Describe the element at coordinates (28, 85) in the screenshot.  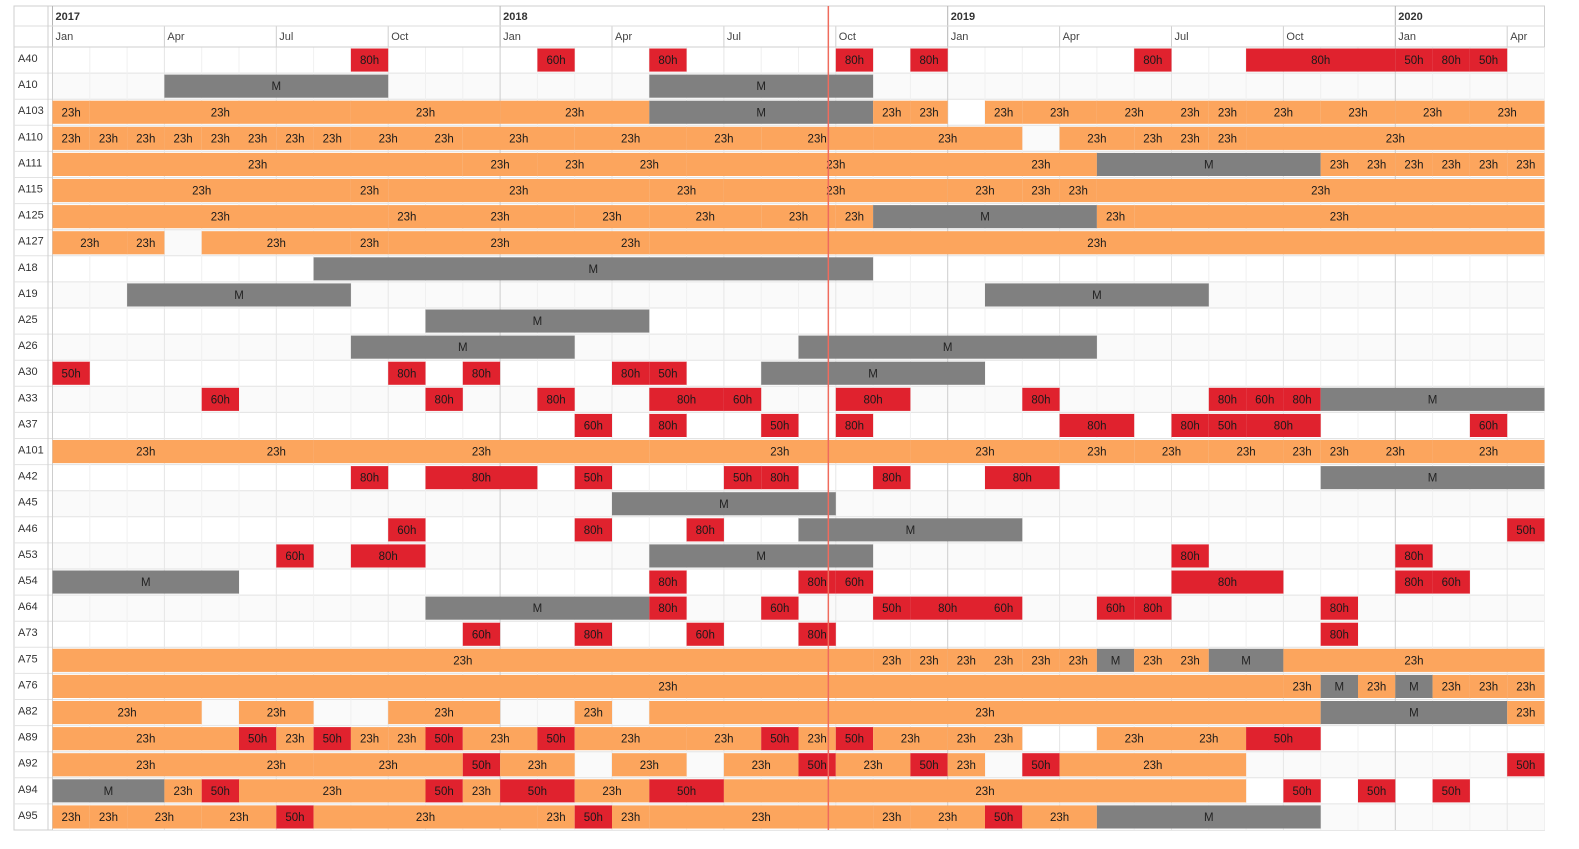
I see `row-label: A10` at that location.